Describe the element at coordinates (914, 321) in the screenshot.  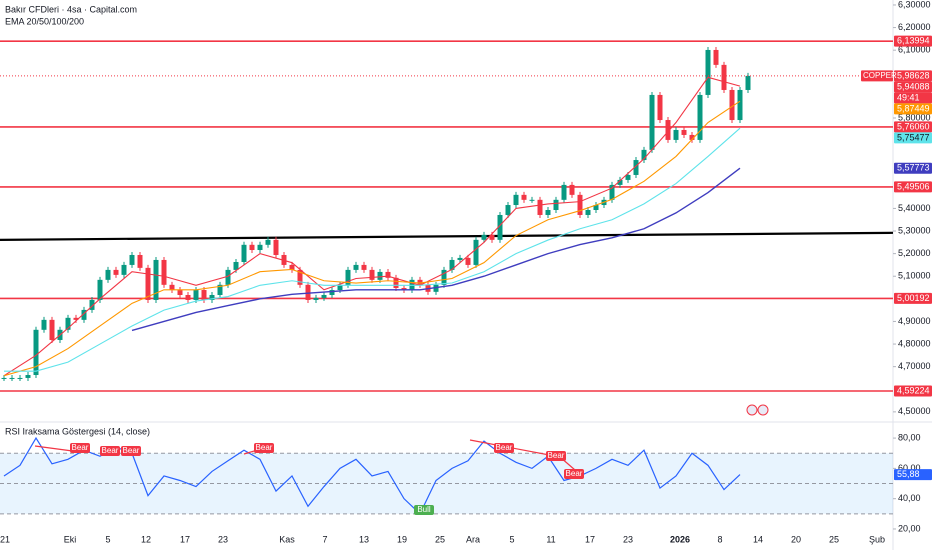
I see `y-tick-label: 4,90000` at that location.